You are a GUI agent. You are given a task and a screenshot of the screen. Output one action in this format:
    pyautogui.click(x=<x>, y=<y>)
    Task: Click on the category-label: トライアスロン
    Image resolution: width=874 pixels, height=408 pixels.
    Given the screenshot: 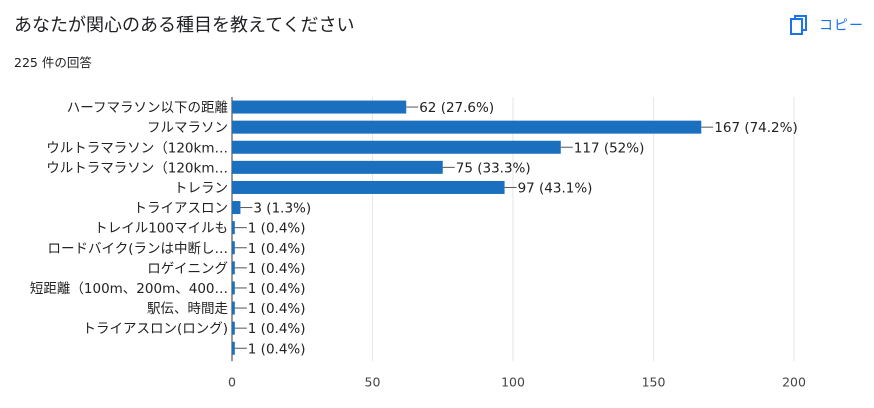 What is the action you would take?
    pyautogui.click(x=181, y=209)
    